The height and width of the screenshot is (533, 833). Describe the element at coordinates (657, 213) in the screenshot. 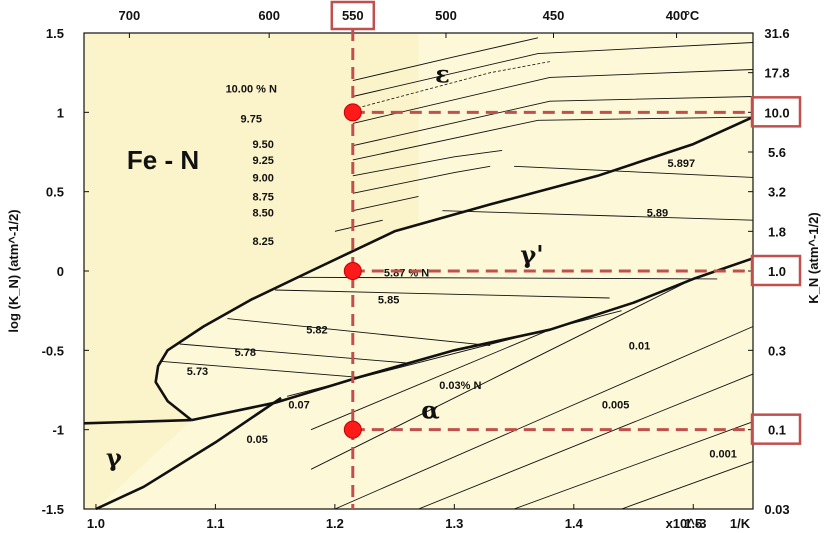

I see `iso-label: 5.89` at that location.